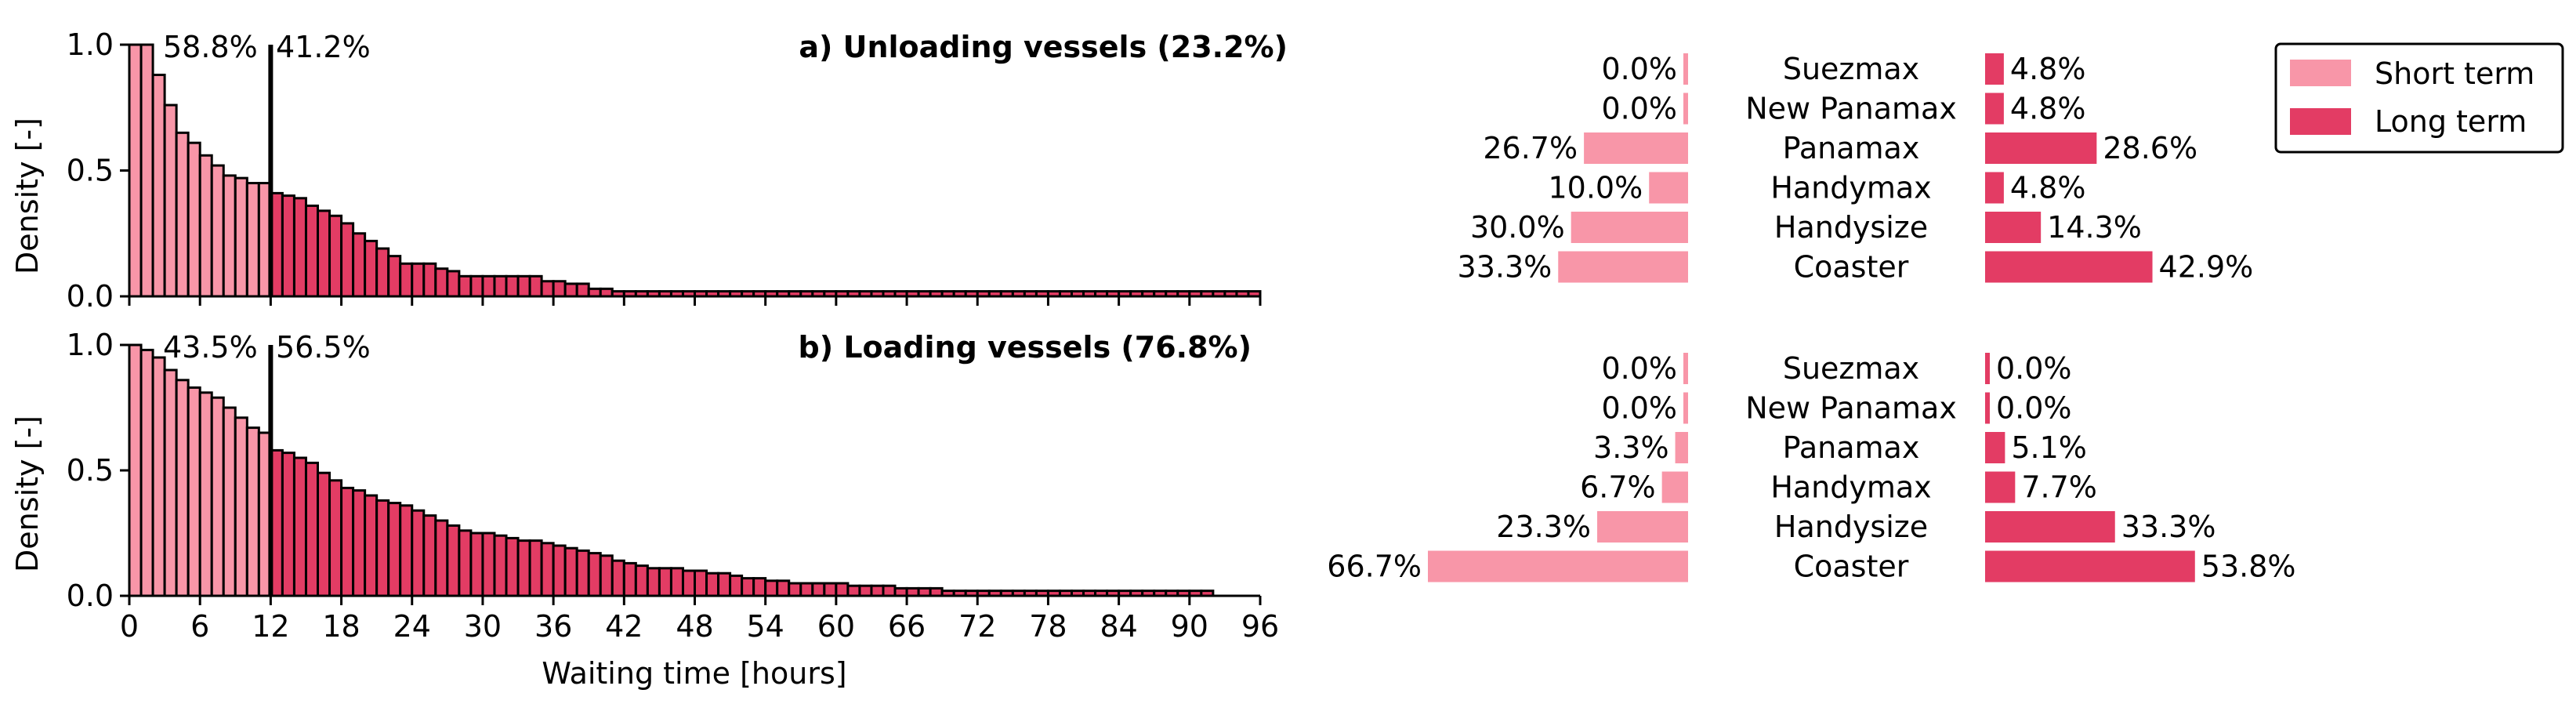 The image size is (2576, 704). What do you see at coordinates (90, 345) in the screenshot?
I see `y-tick-label: 1.0` at bounding box center [90, 345].